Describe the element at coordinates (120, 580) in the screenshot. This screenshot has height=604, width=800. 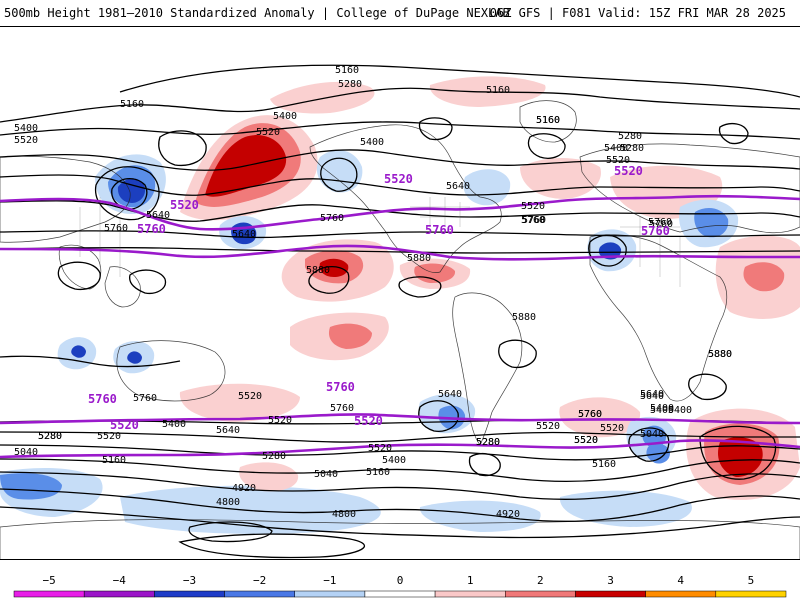
I see `colorbar-tick-label: −4` at that location.